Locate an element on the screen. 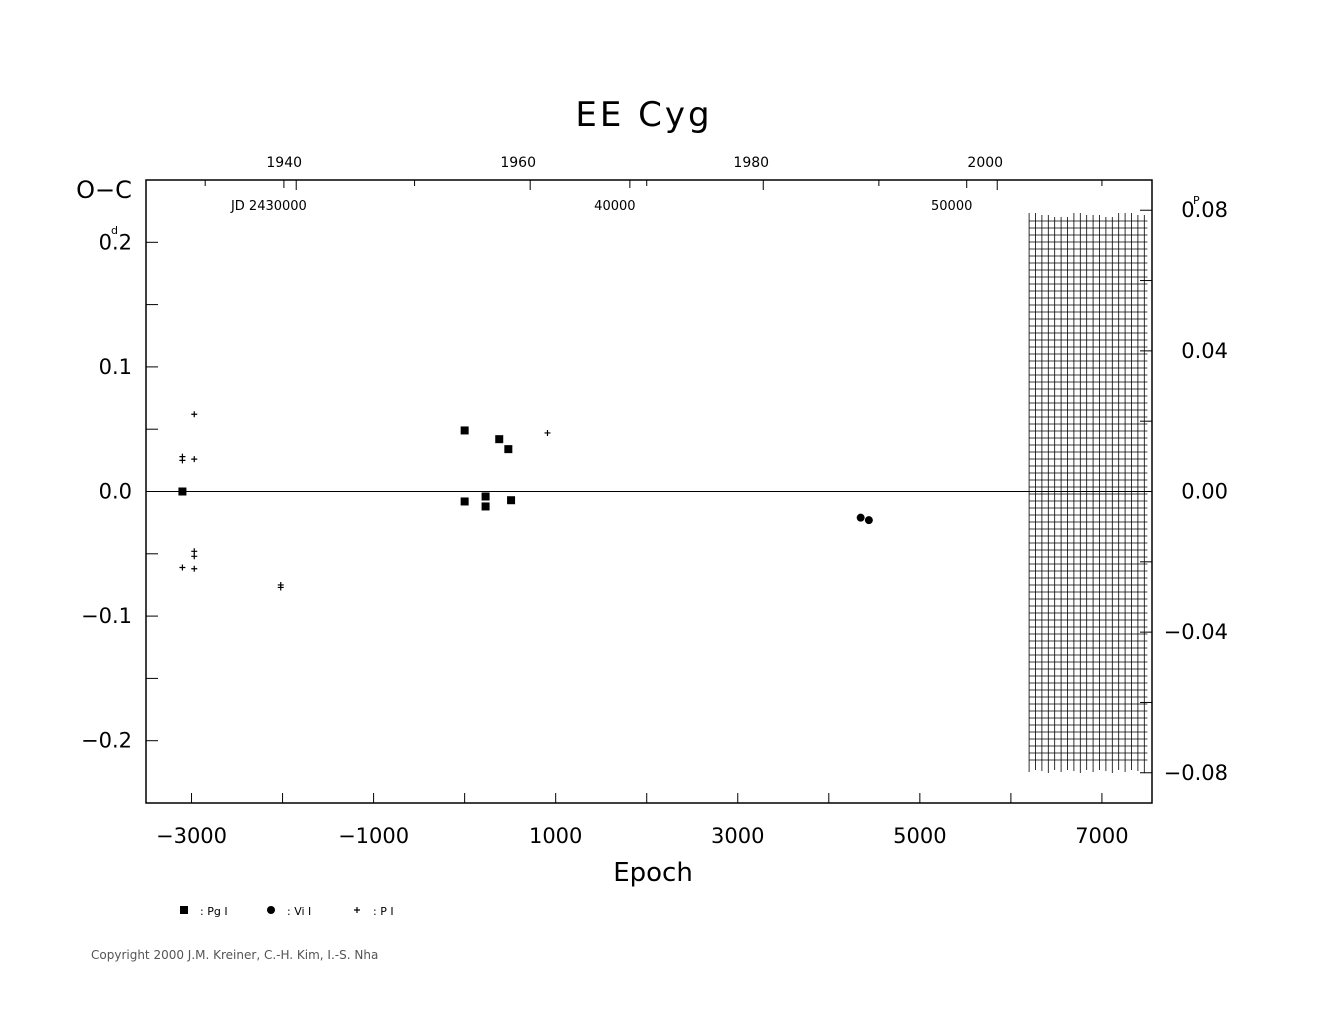  x-tick-label: −3000 is located at coordinates (191, 836).